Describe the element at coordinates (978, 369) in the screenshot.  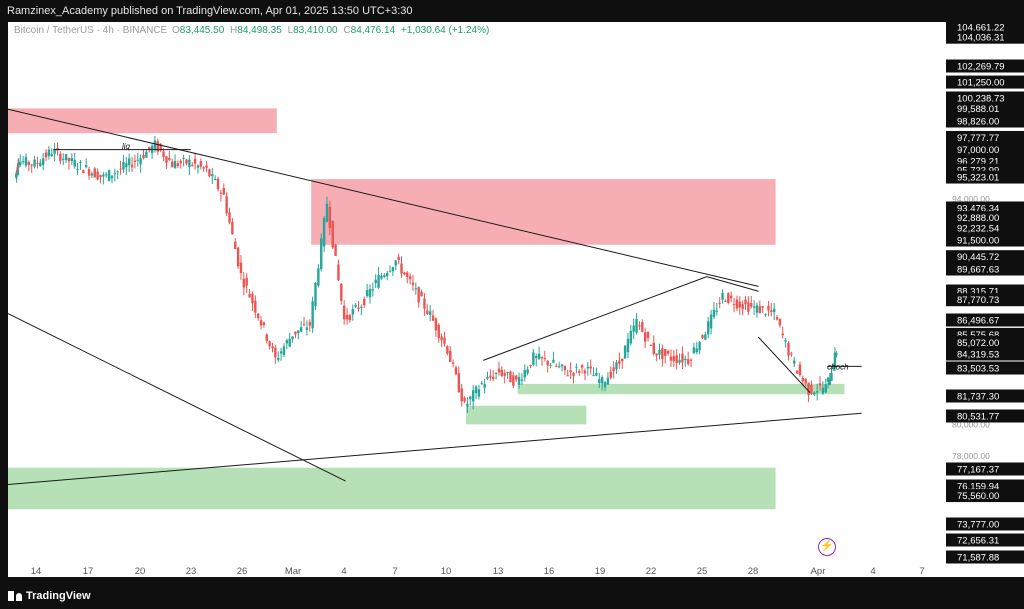
I see `price-label: 83,503.53` at that location.